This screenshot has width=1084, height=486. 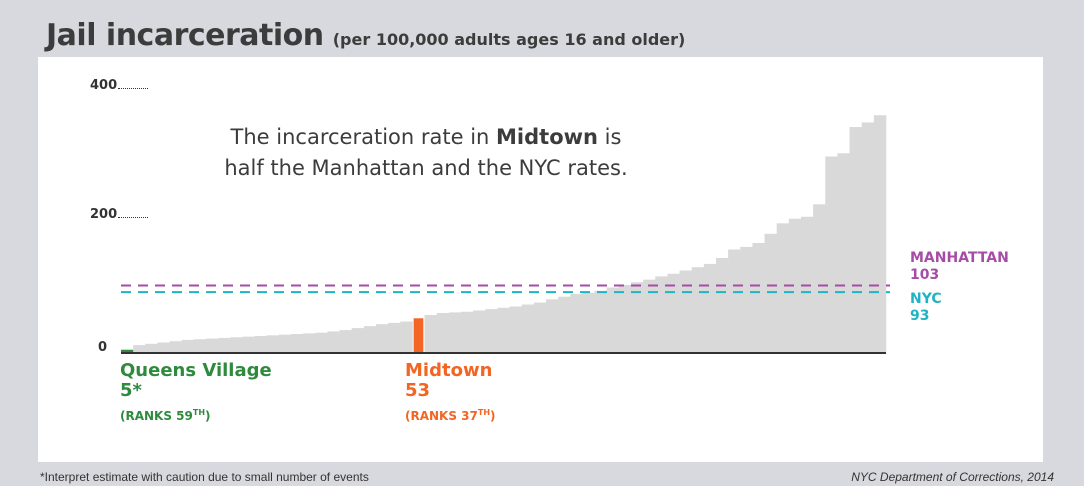 I want to click on queens-village-name: Queens Village, so click(x=196, y=370).